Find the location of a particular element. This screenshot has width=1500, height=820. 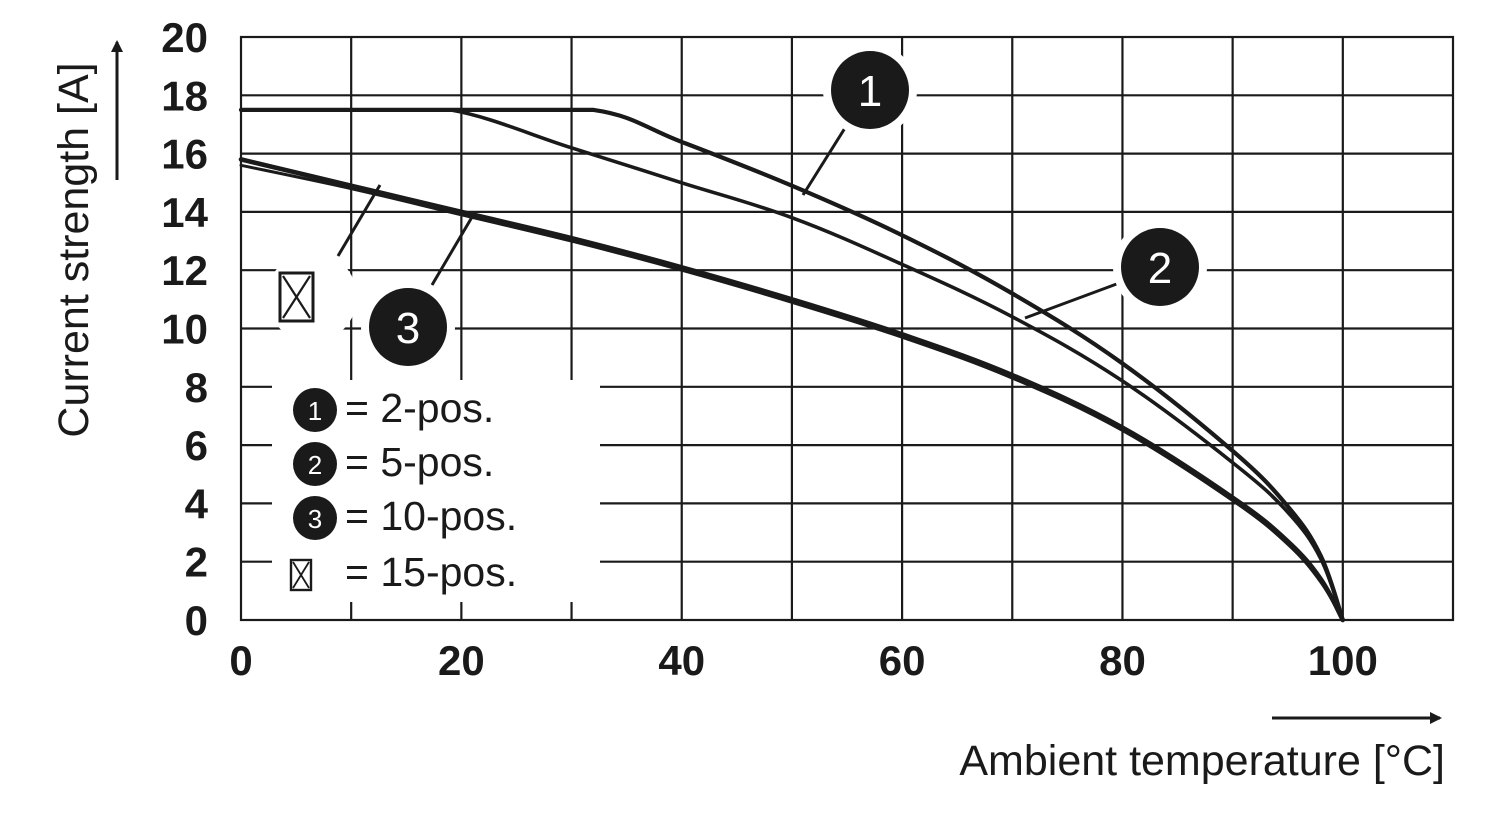

y-tick-label: 18 is located at coordinates (184, 95).